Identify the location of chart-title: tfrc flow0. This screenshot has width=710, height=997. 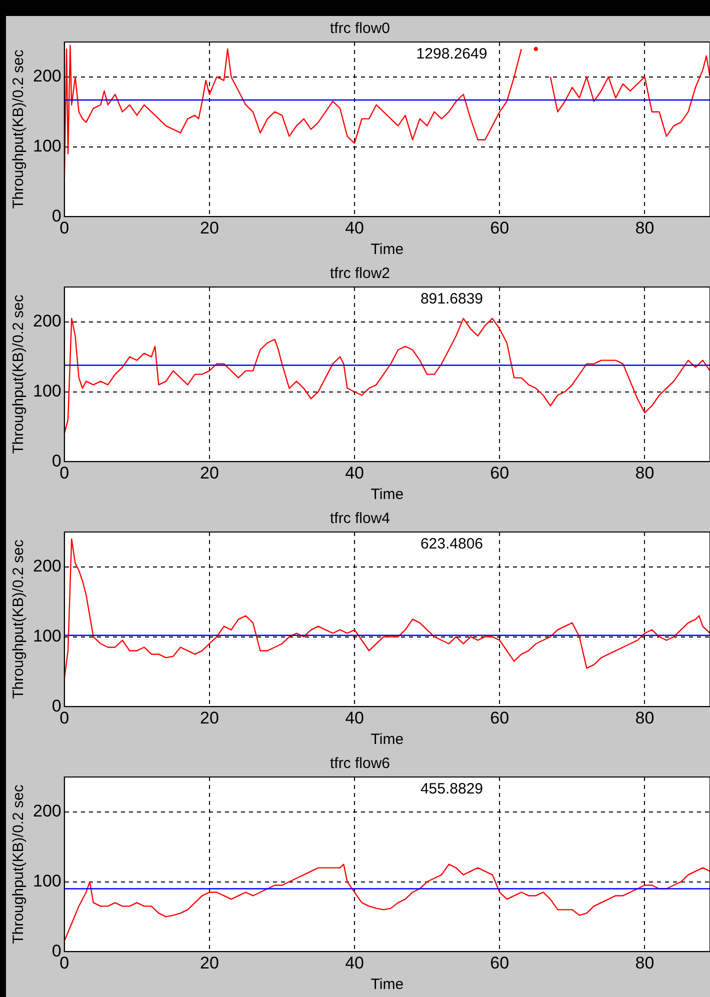
(360, 29).